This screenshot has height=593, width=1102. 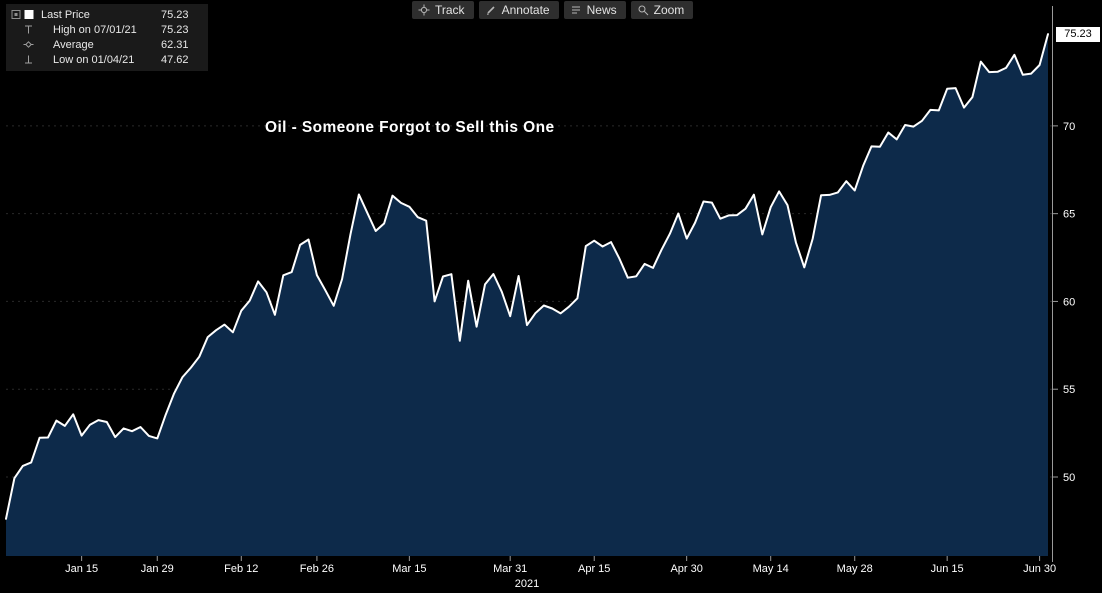 What do you see at coordinates (107, 44) in the screenshot?
I see `legend-item: Average 62.31` at bounding box center [107, 44].